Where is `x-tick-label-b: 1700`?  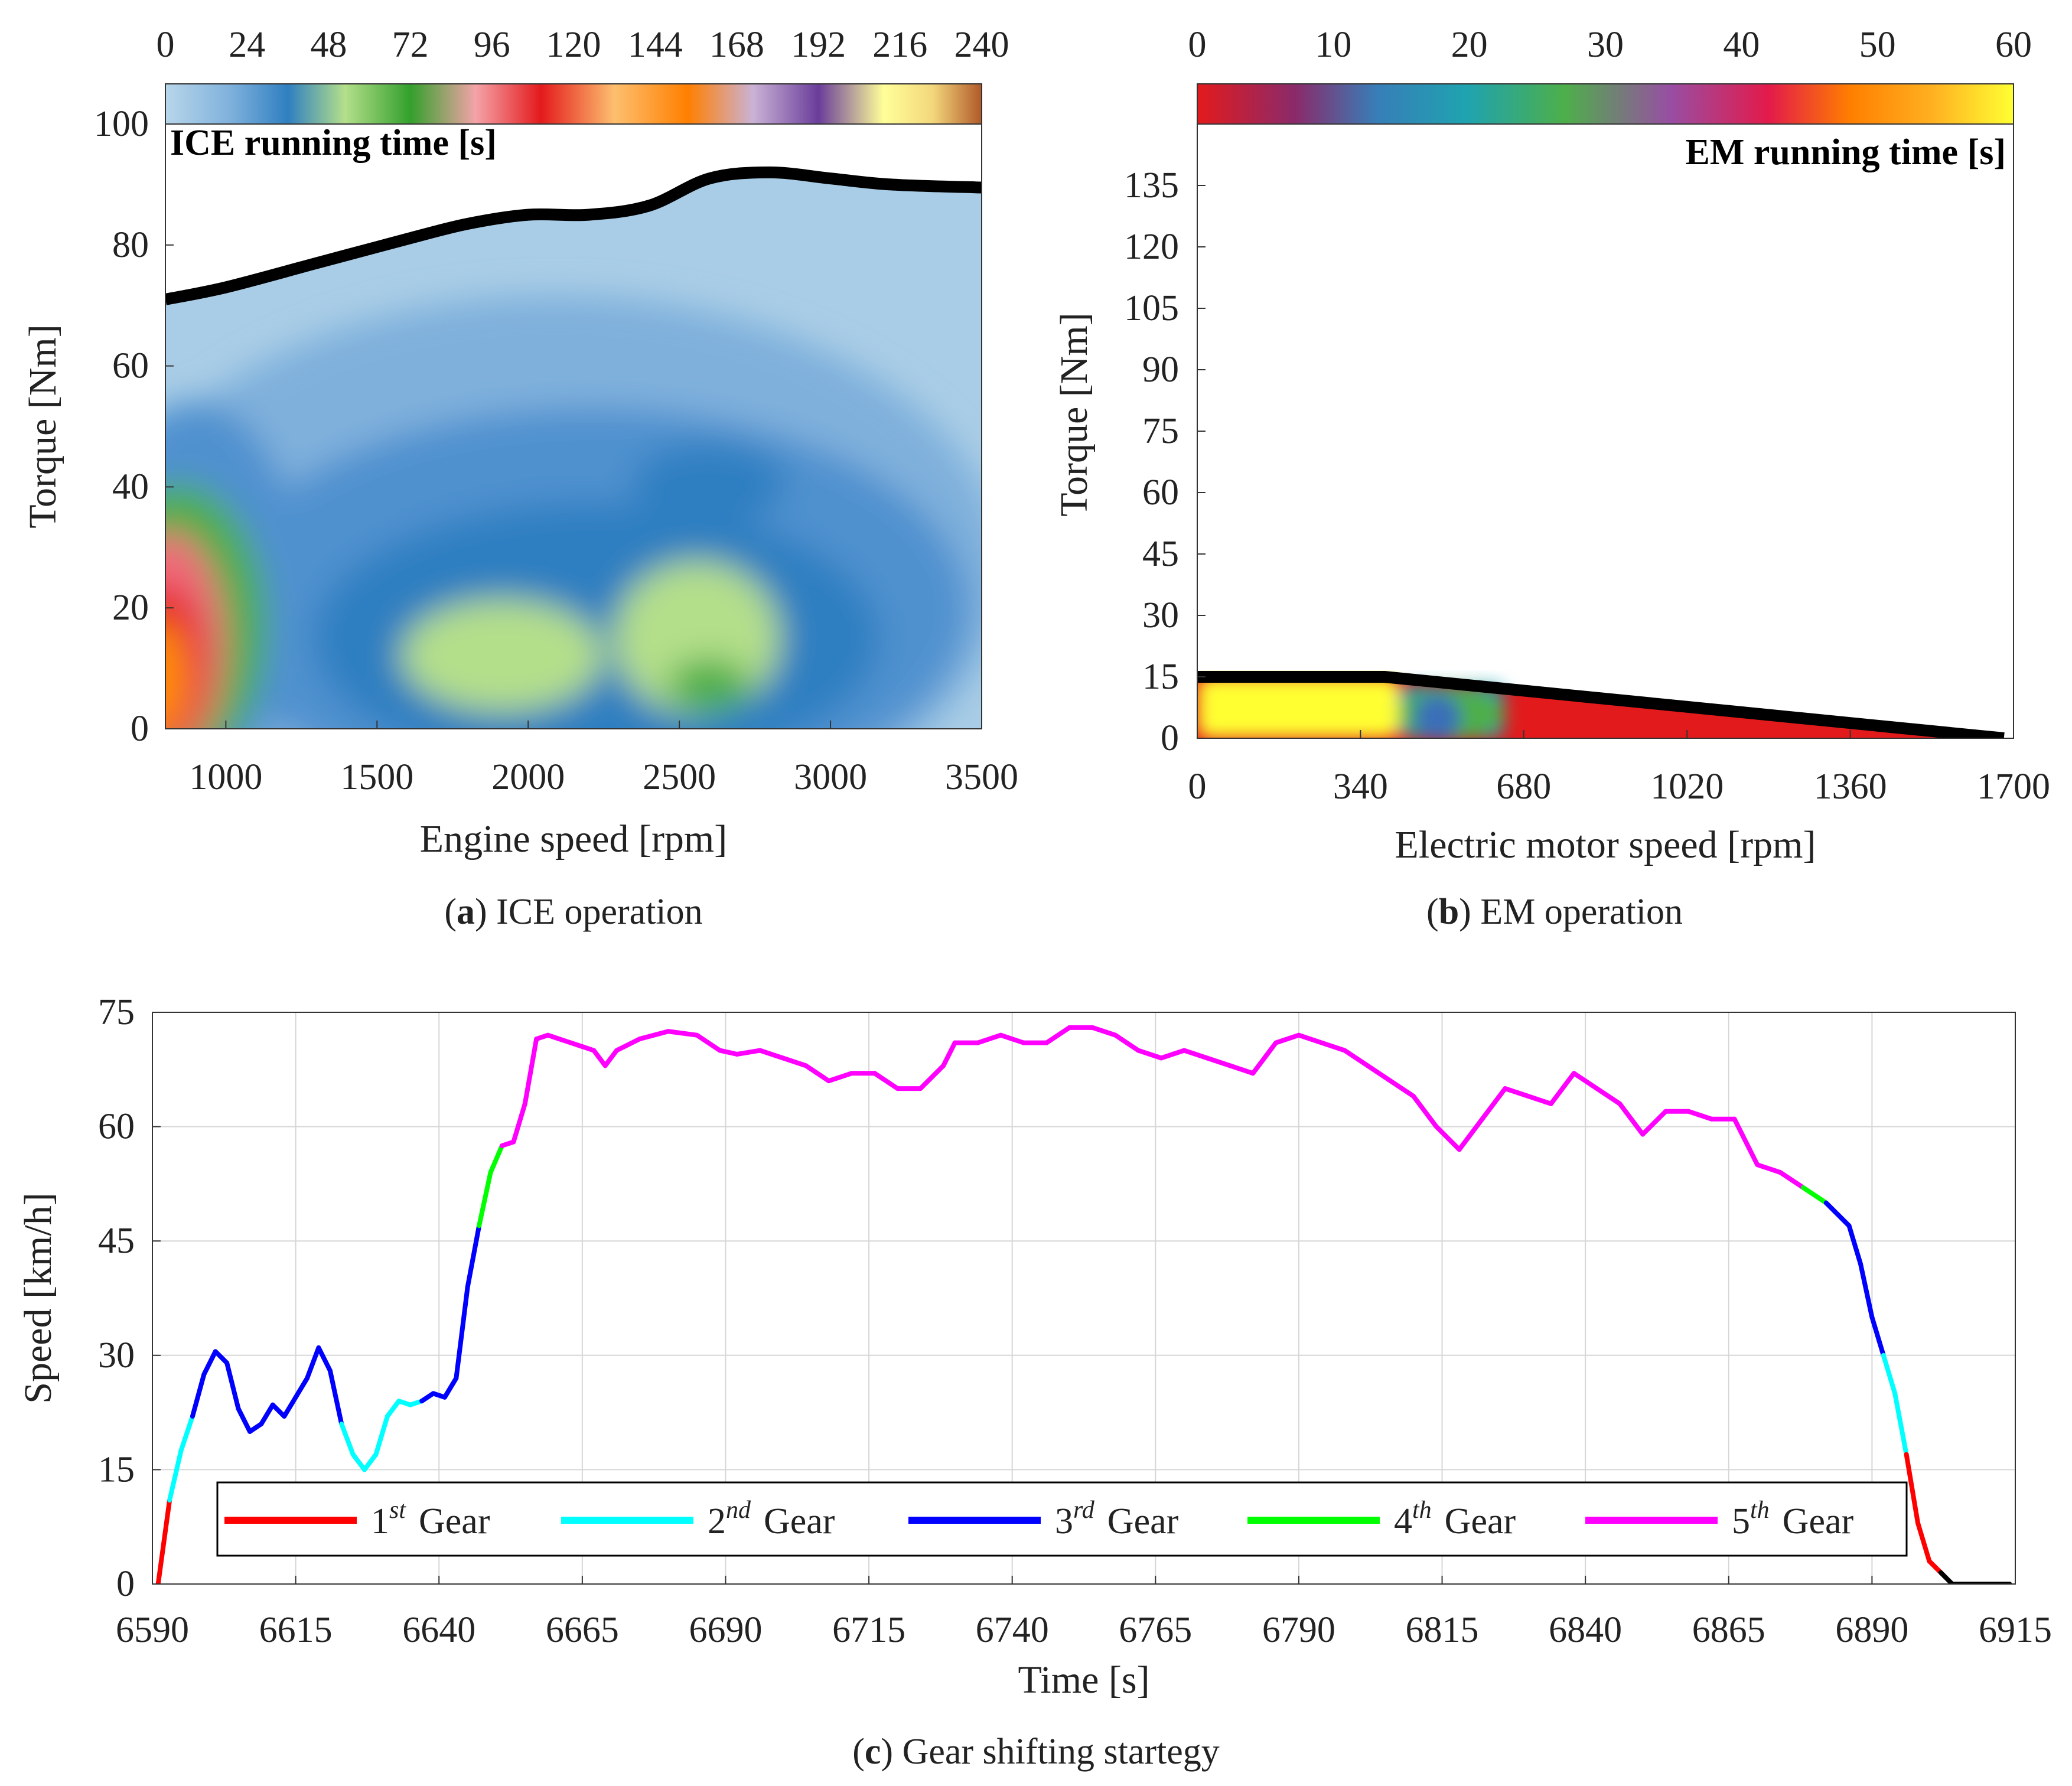
x-tick-label-b: 1700 is located at coordinates (2013, 787).